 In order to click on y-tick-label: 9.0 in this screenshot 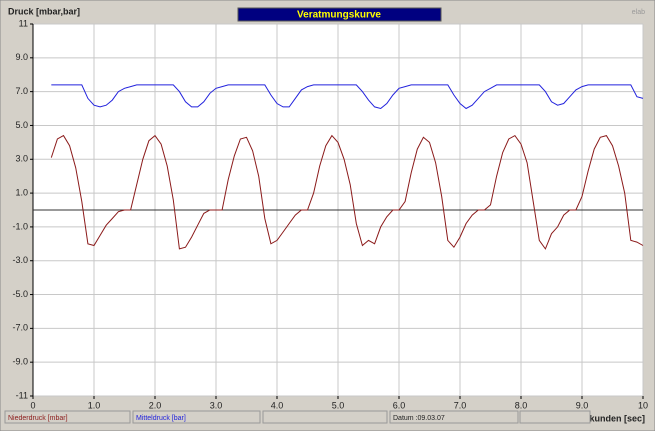, I will do `click(21, 57)`.